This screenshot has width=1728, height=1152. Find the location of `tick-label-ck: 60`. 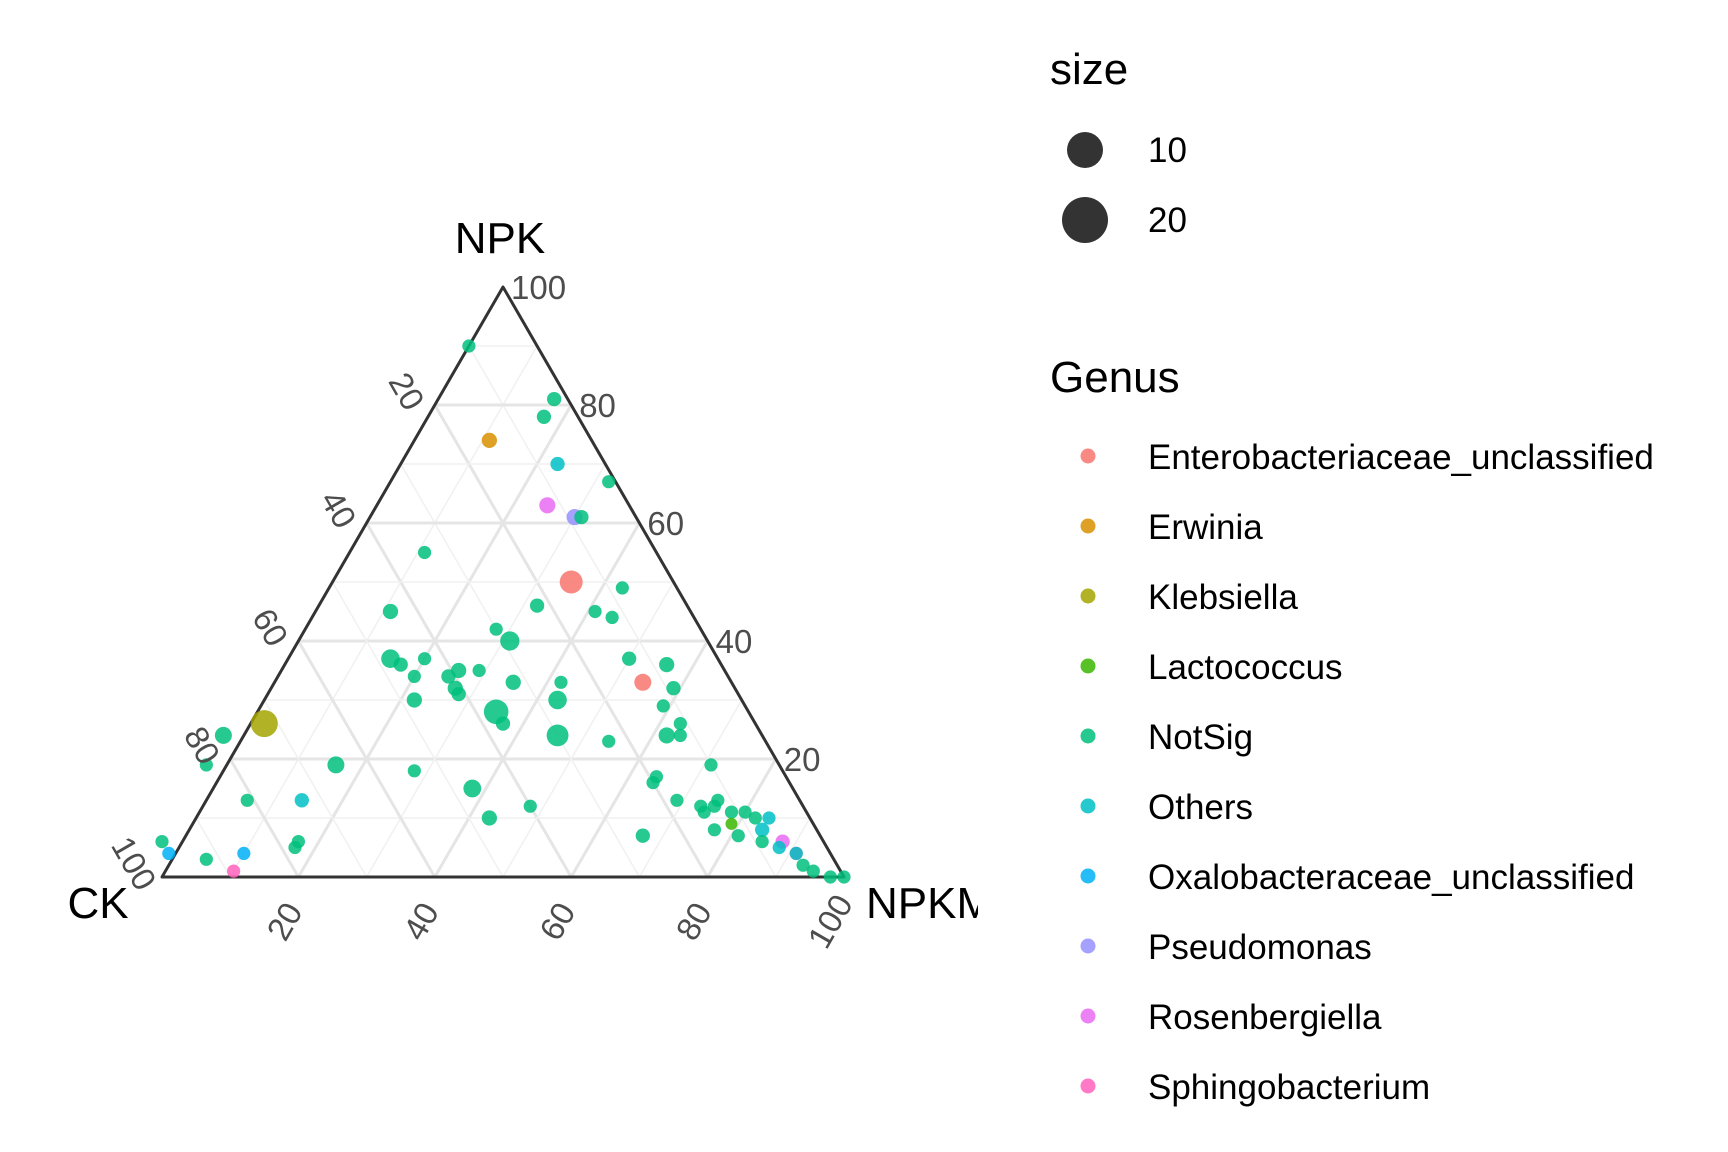

tick-label-ck: 60 is located at coordinates (270, 627).